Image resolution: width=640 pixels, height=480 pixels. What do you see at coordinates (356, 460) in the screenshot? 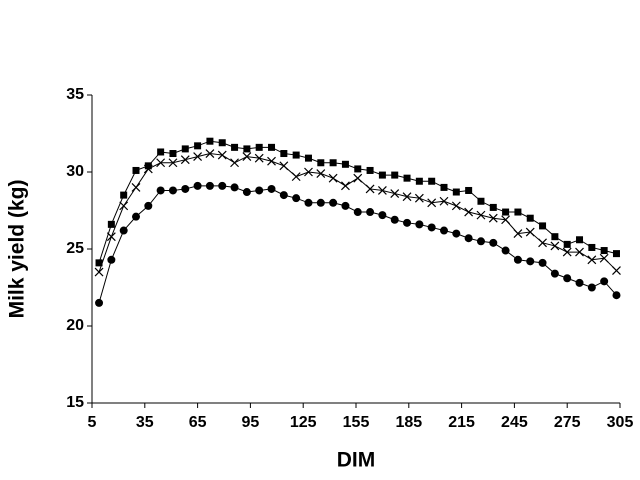
I see `x-axis-label: DIM` at bounding box center [356, 460].